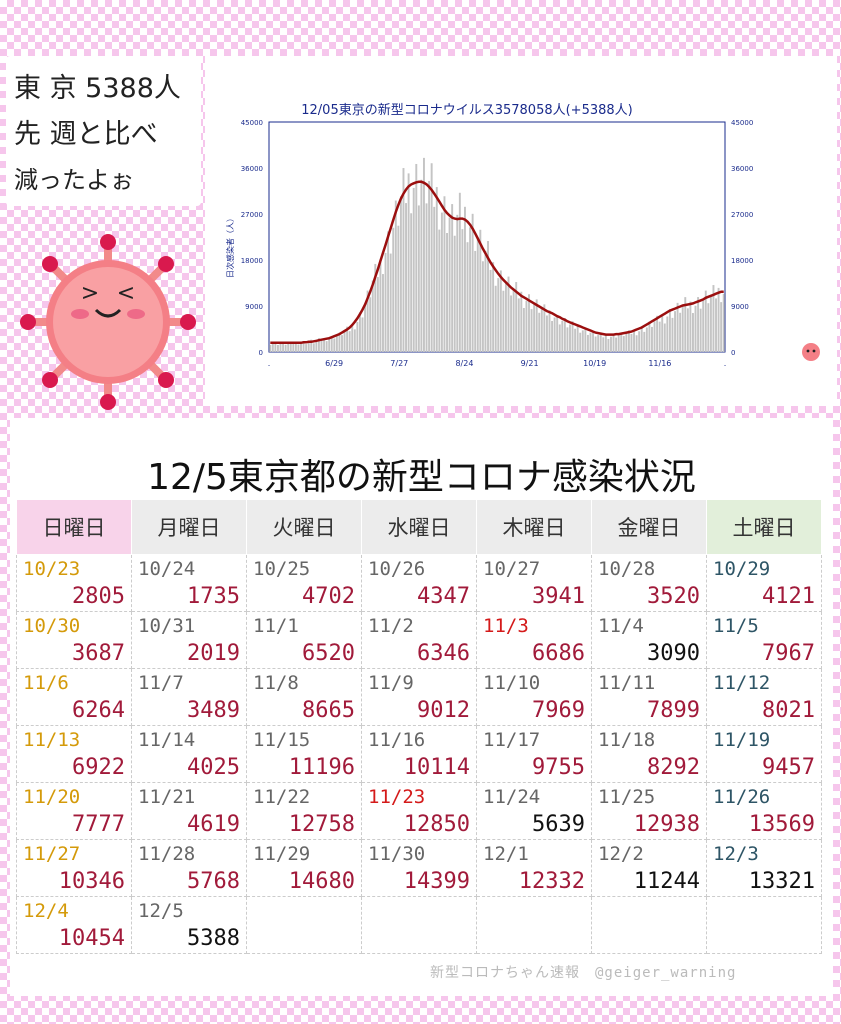 The width and height of the screenshot is (841, 1024). Describe the element at coordinates (788, 653) in the screenshot. I see `cell-count: 7967` at that location.